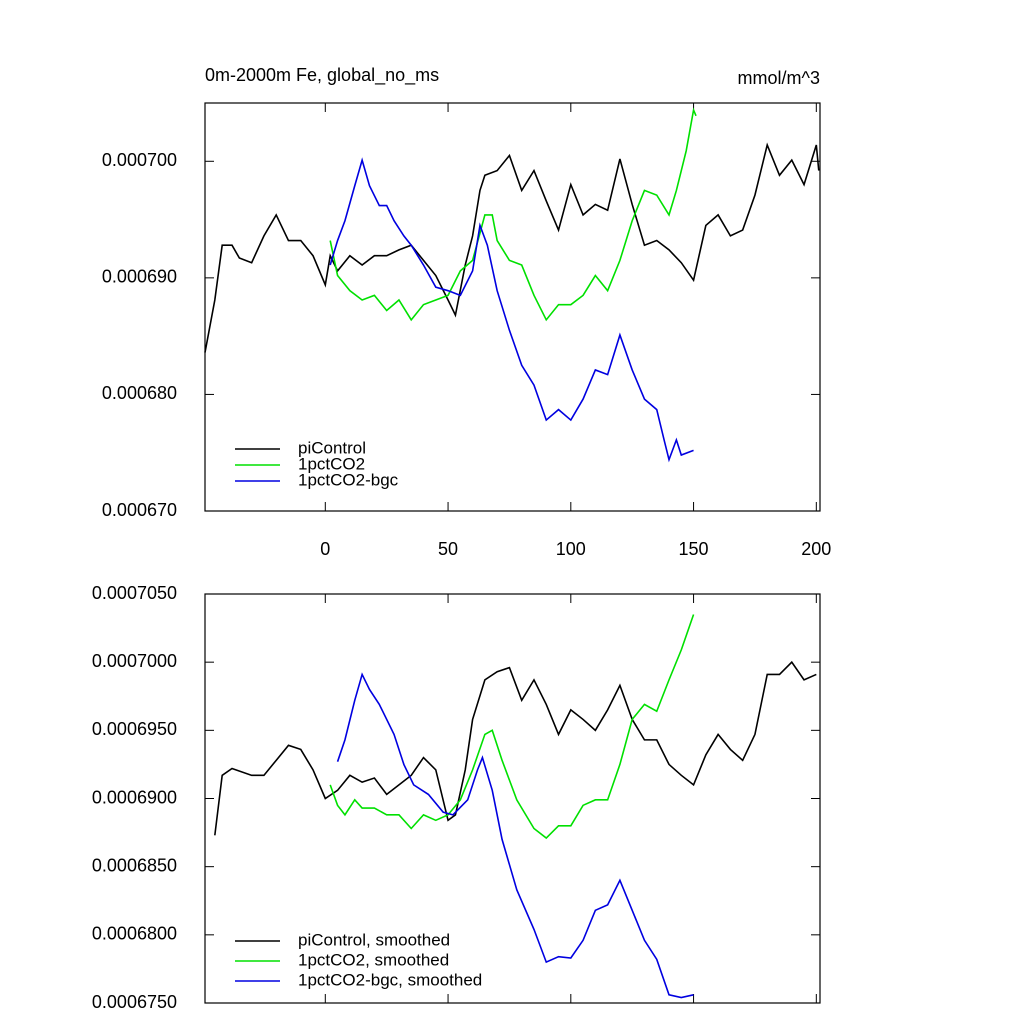  What do you see at coordinates (816, 549) in the screenshot?
I see `x-tick-label: 200` at bounding box center [816, 549].